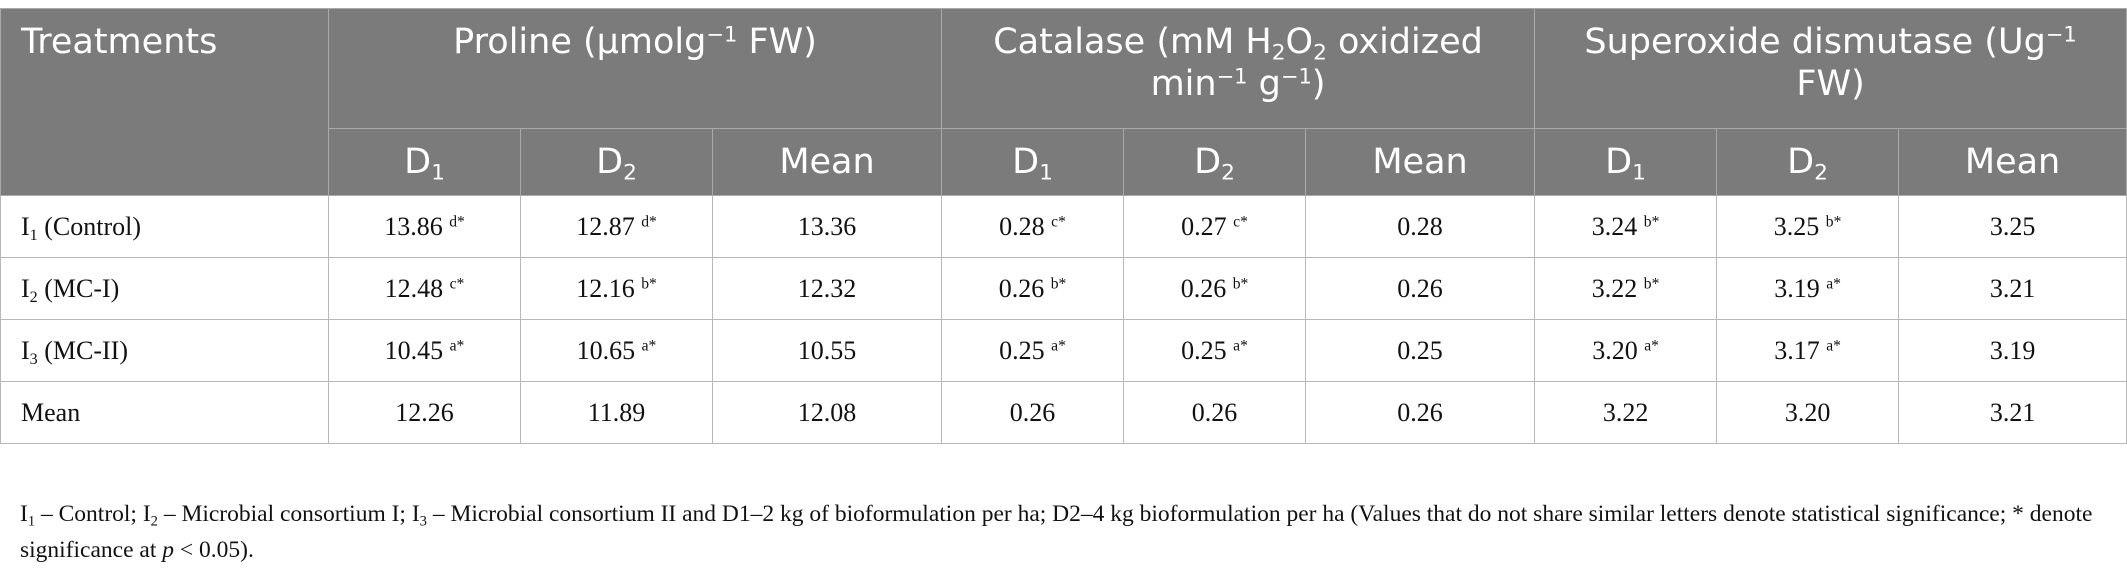  What do you see at coordinates (1033, 226) in the screenshot?
I see `table-cell: 0.28 c*` at bounding box center [1033, 226].